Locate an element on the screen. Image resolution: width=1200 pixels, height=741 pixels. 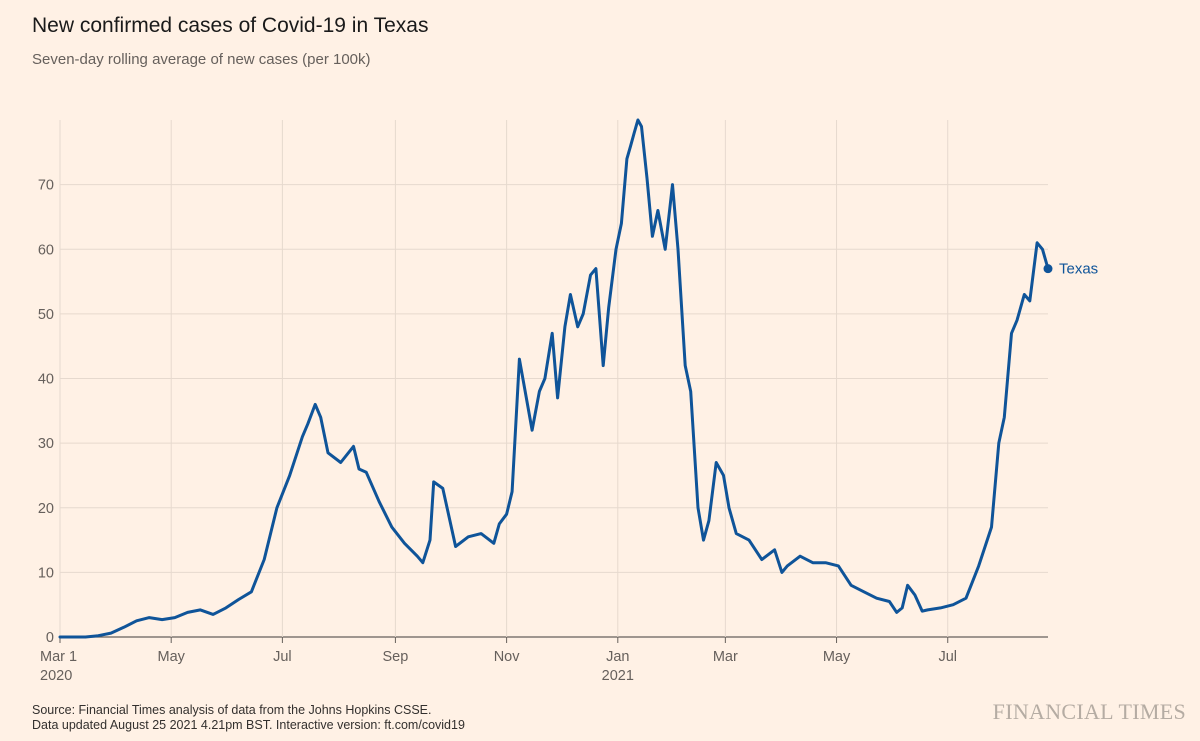
y-tick-label: 40 is located at coordinates (46, 380).